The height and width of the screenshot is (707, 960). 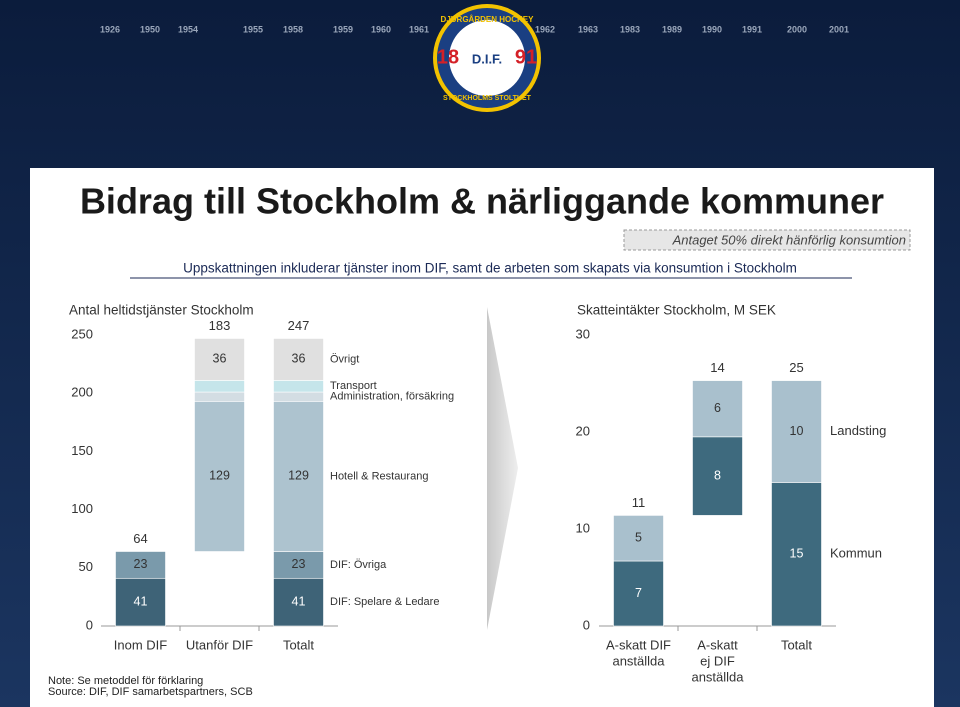 I want to click on total-label: 247, so click(x=299, y=325).